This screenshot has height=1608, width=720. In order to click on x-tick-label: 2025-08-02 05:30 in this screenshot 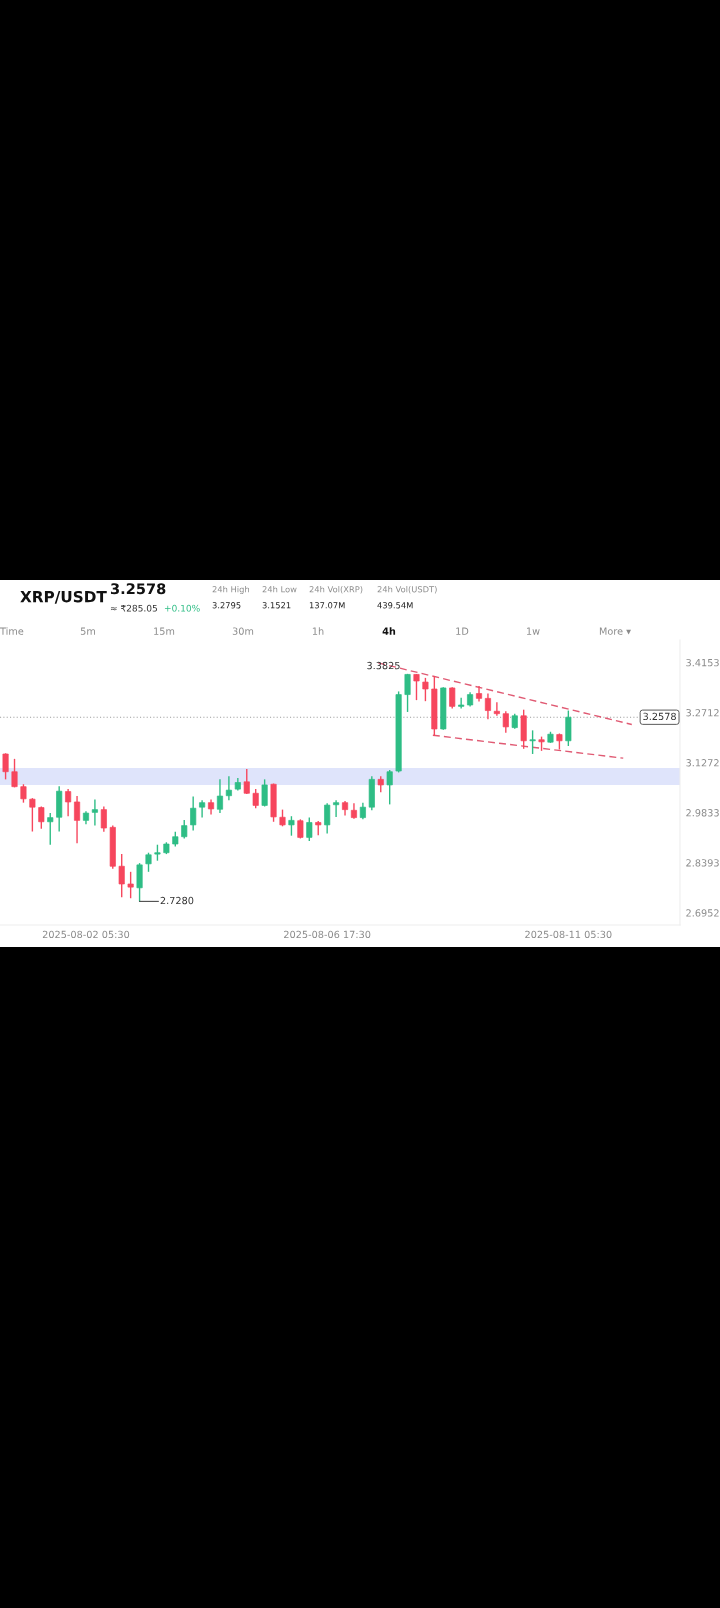, I will do `click(86, 934)`.